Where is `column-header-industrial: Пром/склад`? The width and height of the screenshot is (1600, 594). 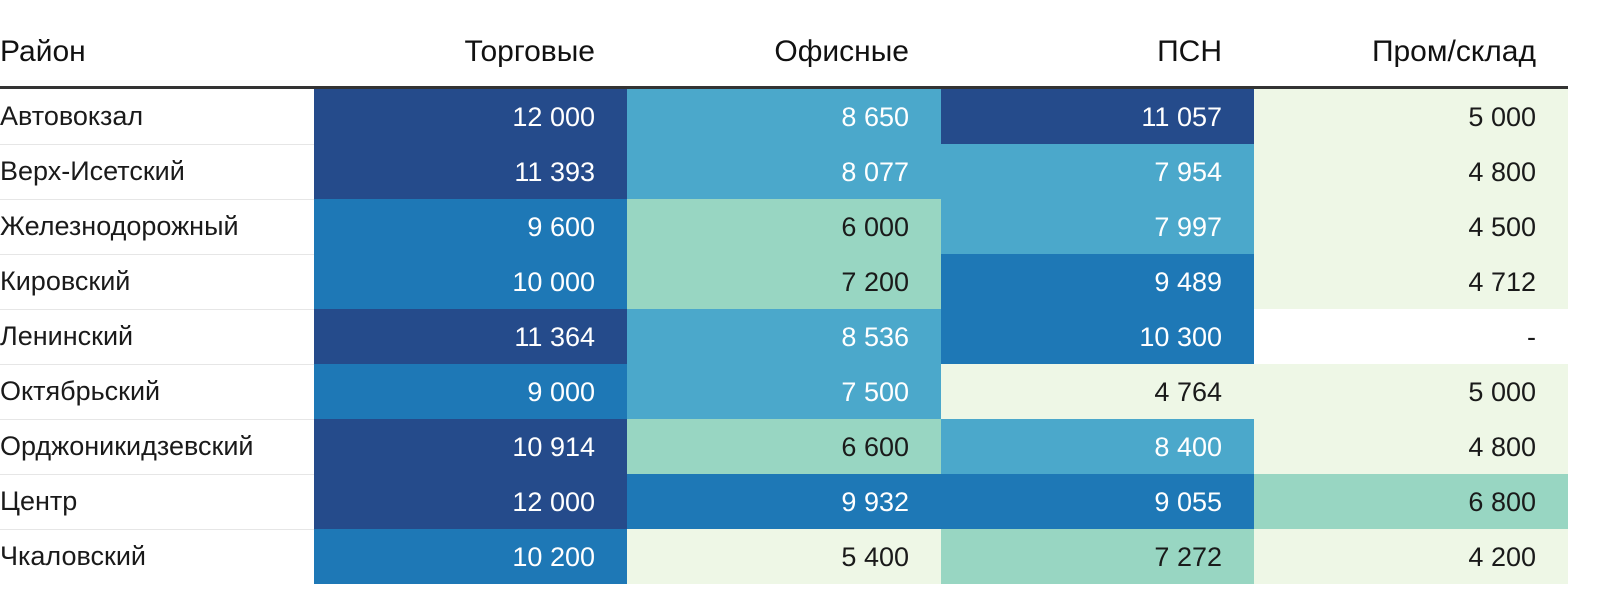
column-header-industrial: Пром/склад is located at coordinates (1453, 51).